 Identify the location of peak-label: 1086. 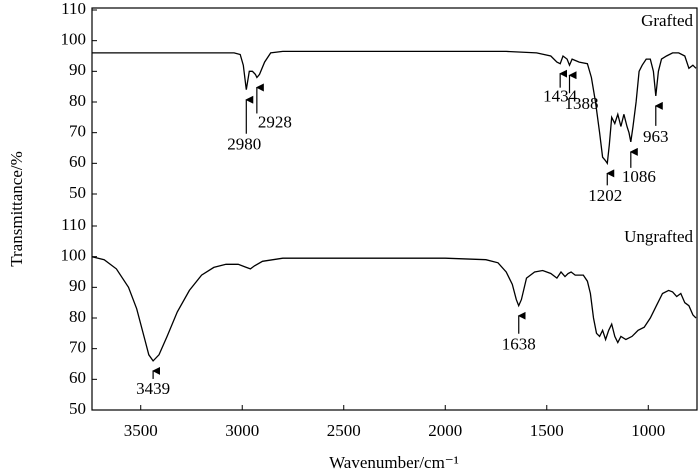
(639, 176).